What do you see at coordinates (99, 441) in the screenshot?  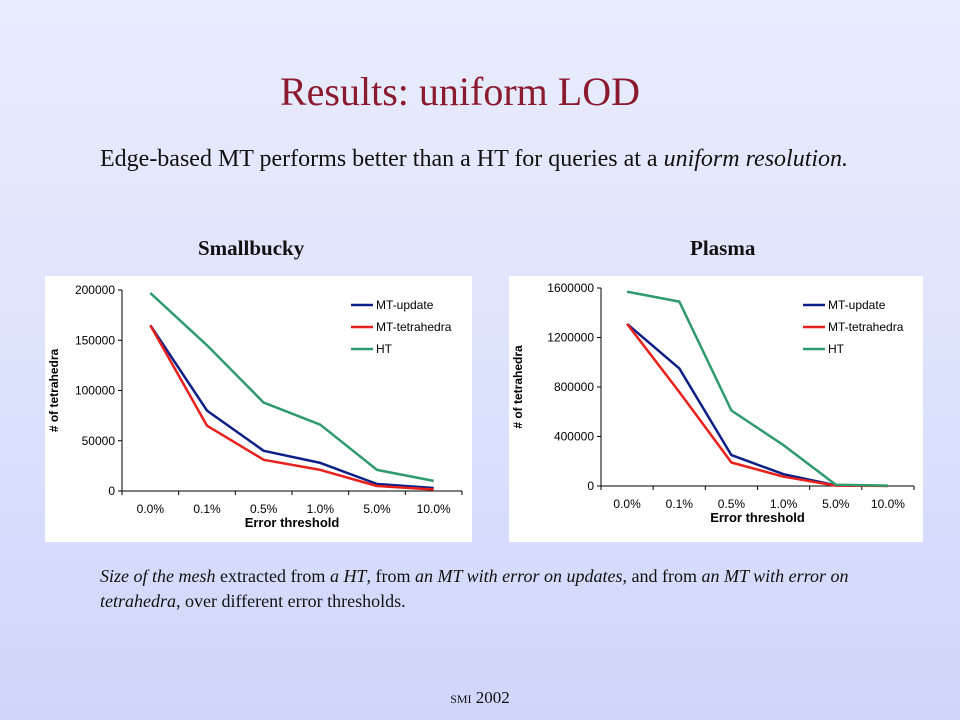 I see `y-tick-label: 50000` at bounding box center [99, 441].